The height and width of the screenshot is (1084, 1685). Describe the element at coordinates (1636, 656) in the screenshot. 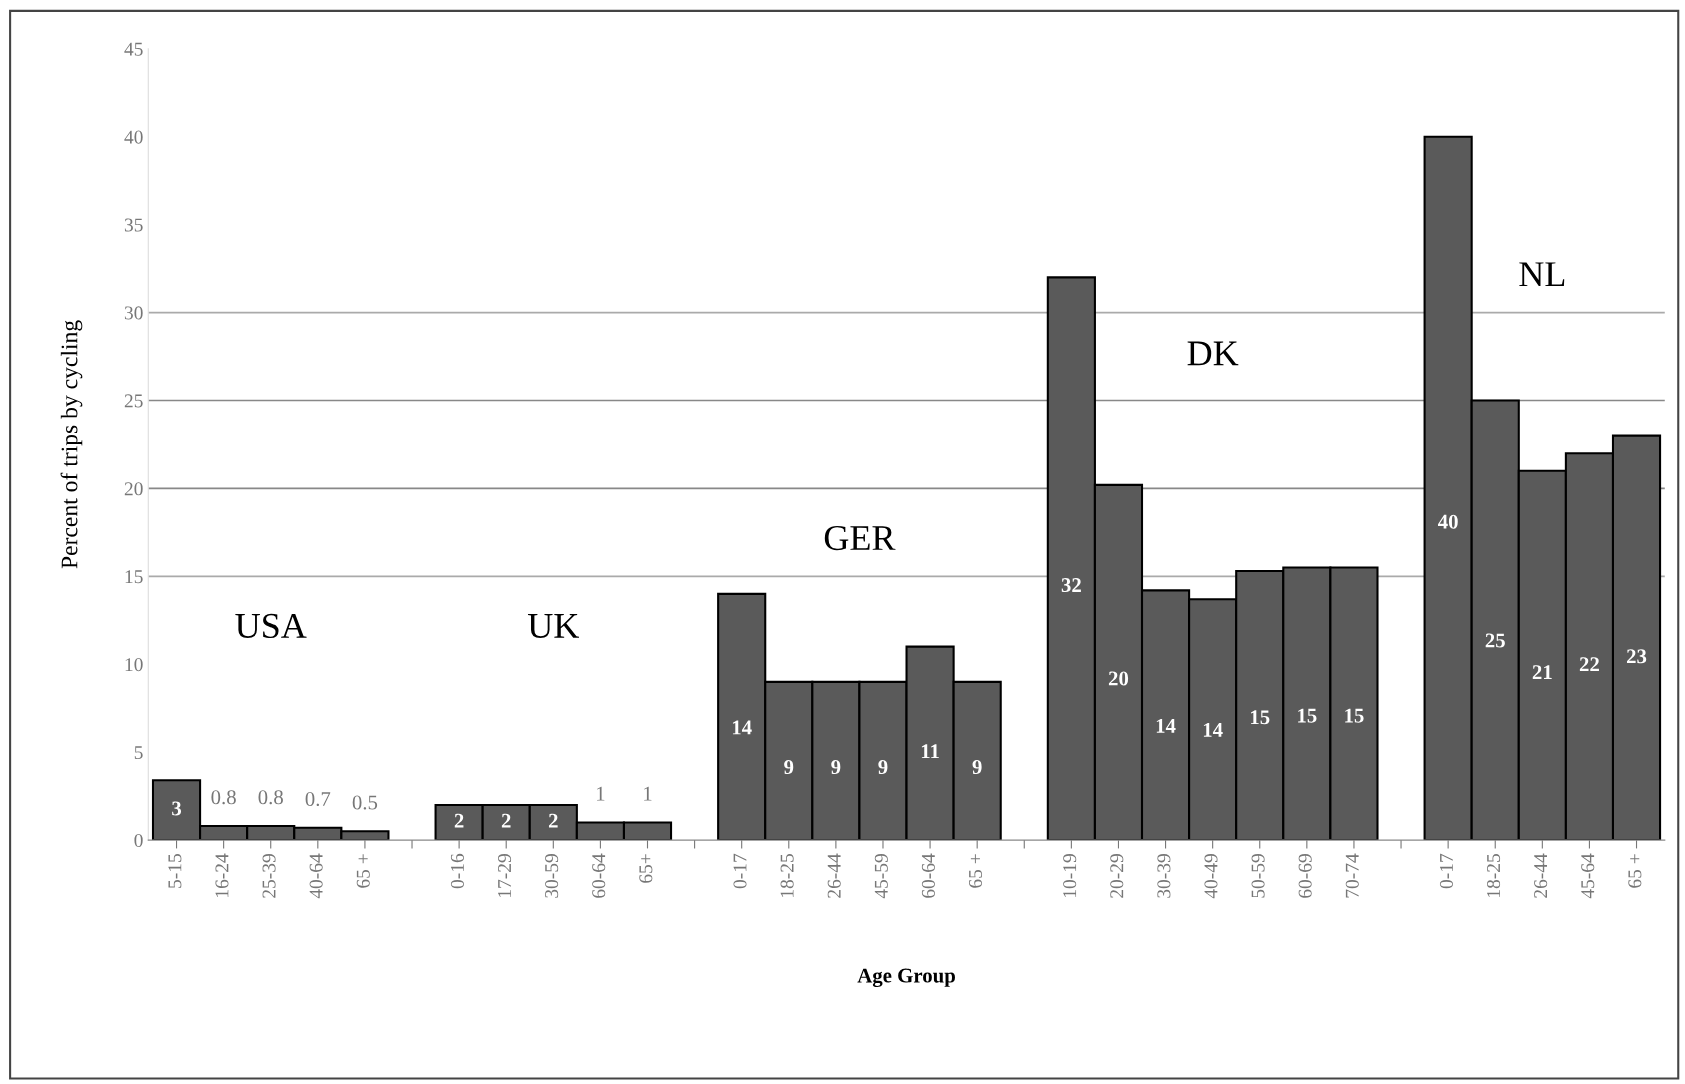

I see `data-label: 23` at that location.